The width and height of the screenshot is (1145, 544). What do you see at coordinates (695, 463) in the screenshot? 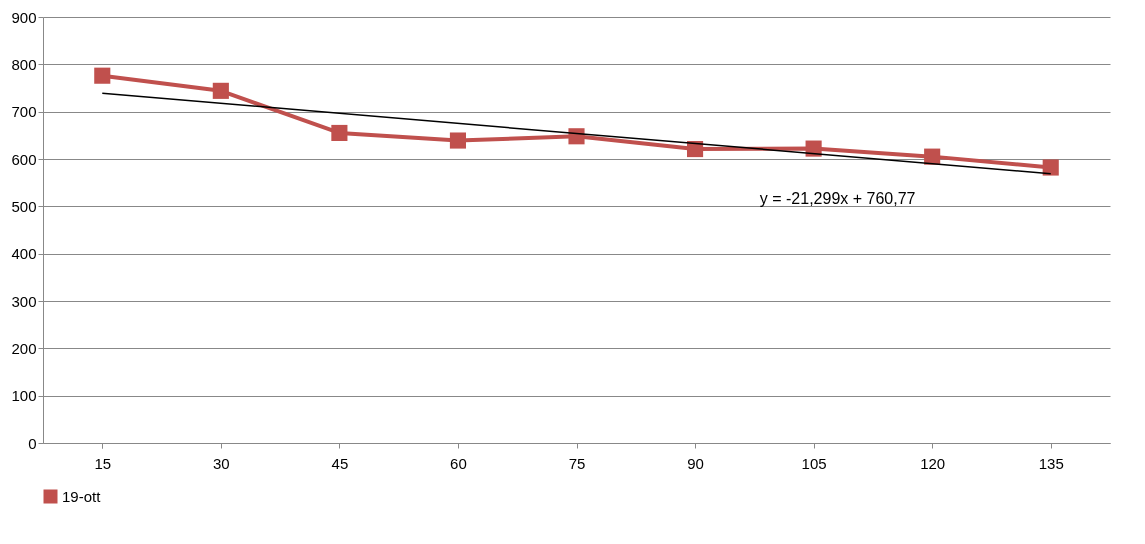
I see `x-tick-label: 90` at bounding box center [695, 463].